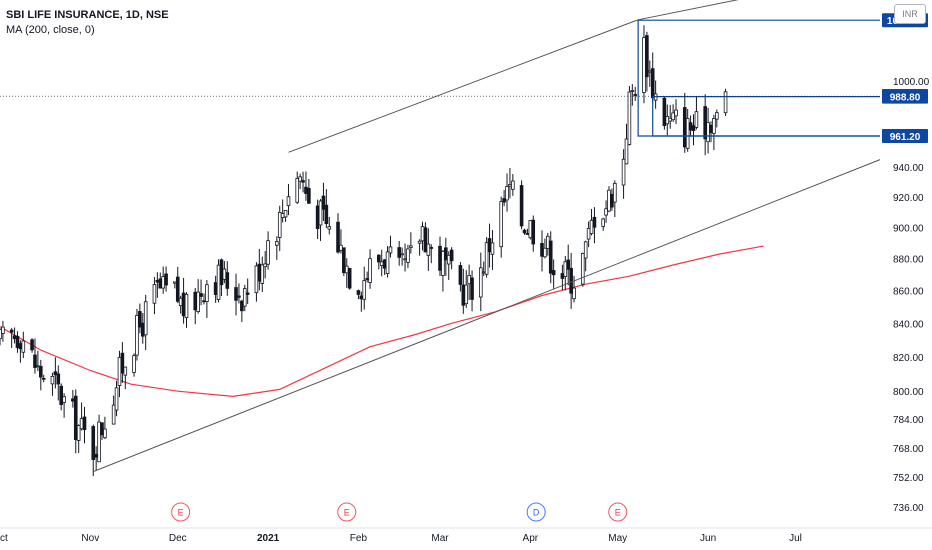 This screenshot has width=932, height=550. Describe the element at coordinates (908, 508) in the screenshot. I see `y-tick-label: 736.00` at that location.